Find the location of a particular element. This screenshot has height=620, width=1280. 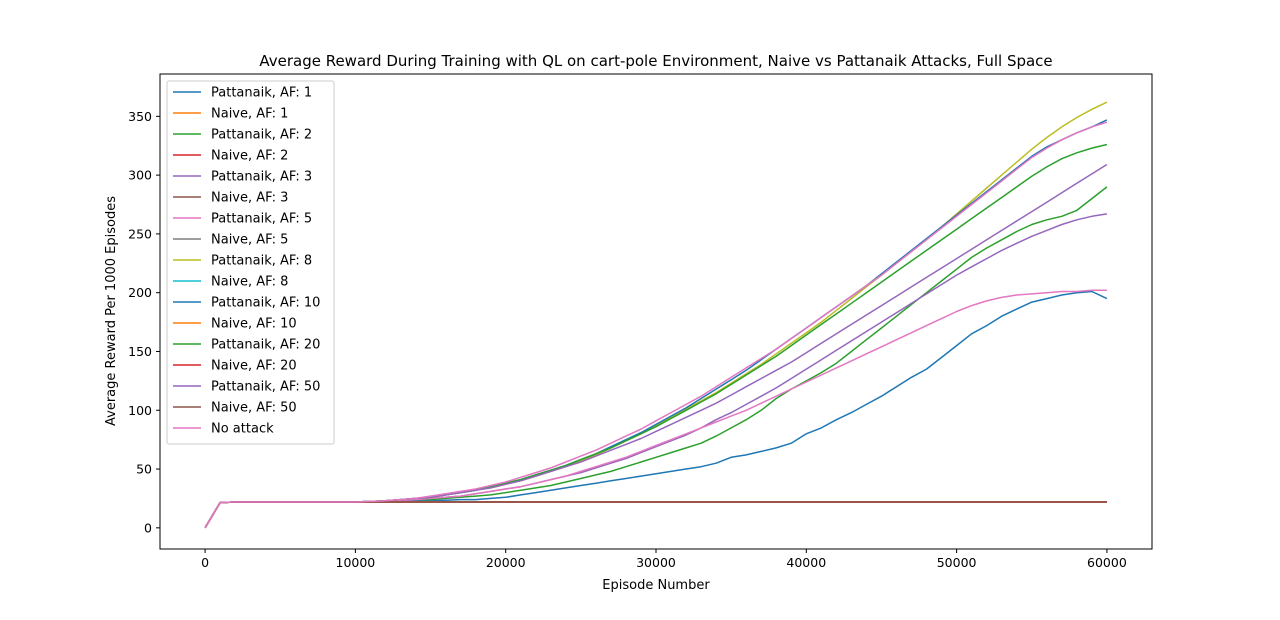

x-tick-label: 40000 is located at coordinates (806, 562).